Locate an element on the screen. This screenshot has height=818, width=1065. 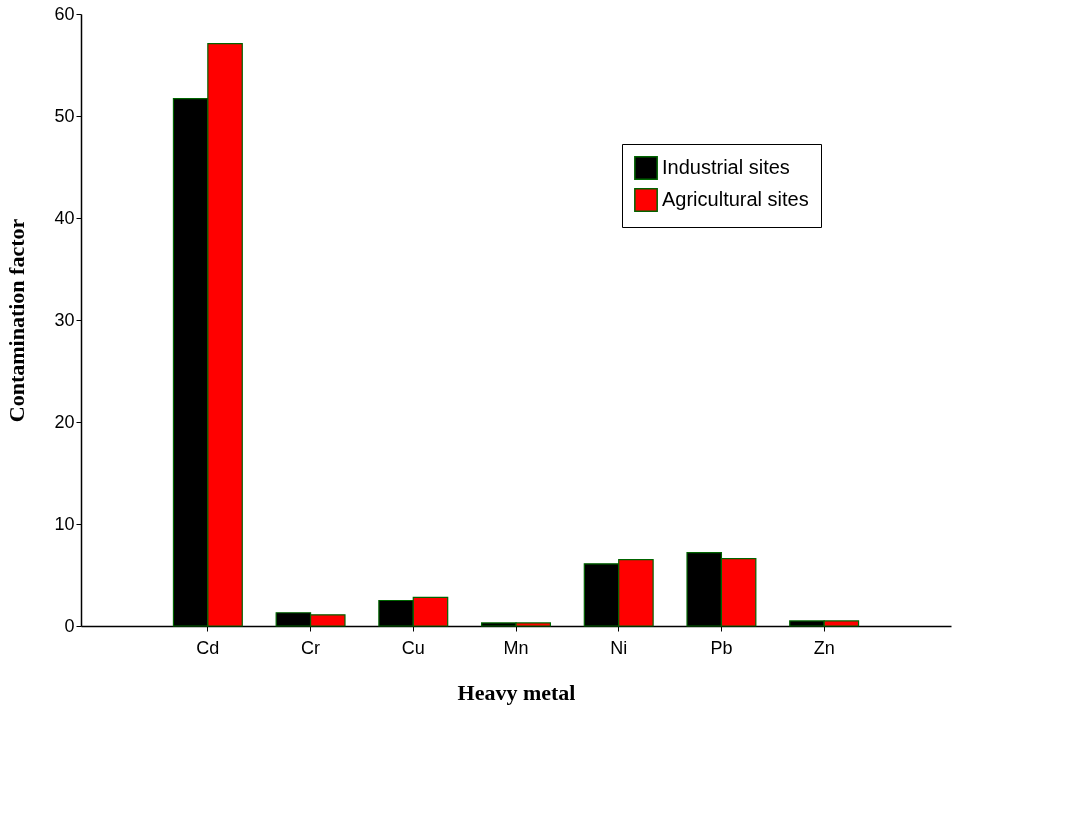
x-tick-label: Zn is located at coordinates (824, 647).